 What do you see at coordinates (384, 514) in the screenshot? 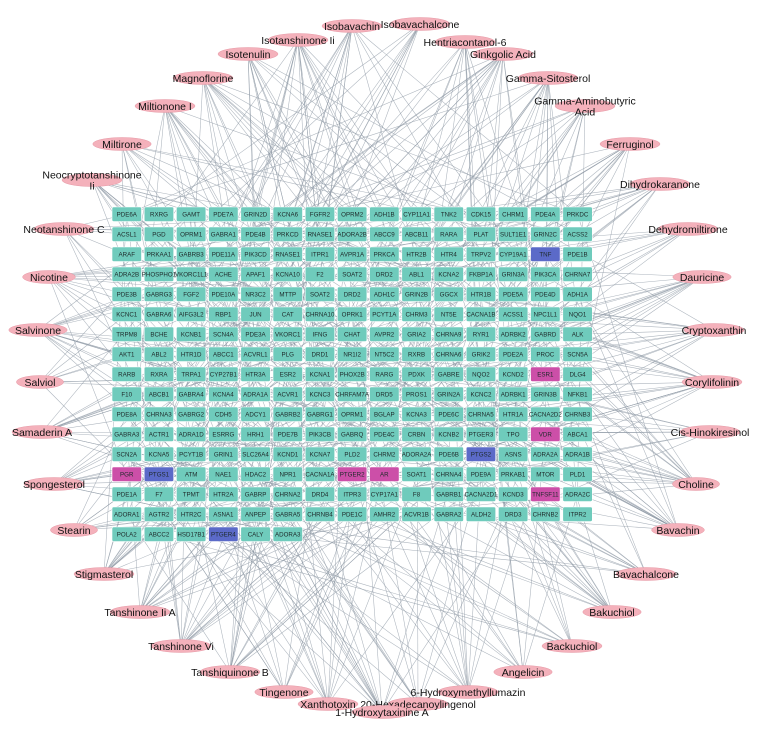
I see `target-node-amhr2: AMHR2` at bounding box center [384, 514].